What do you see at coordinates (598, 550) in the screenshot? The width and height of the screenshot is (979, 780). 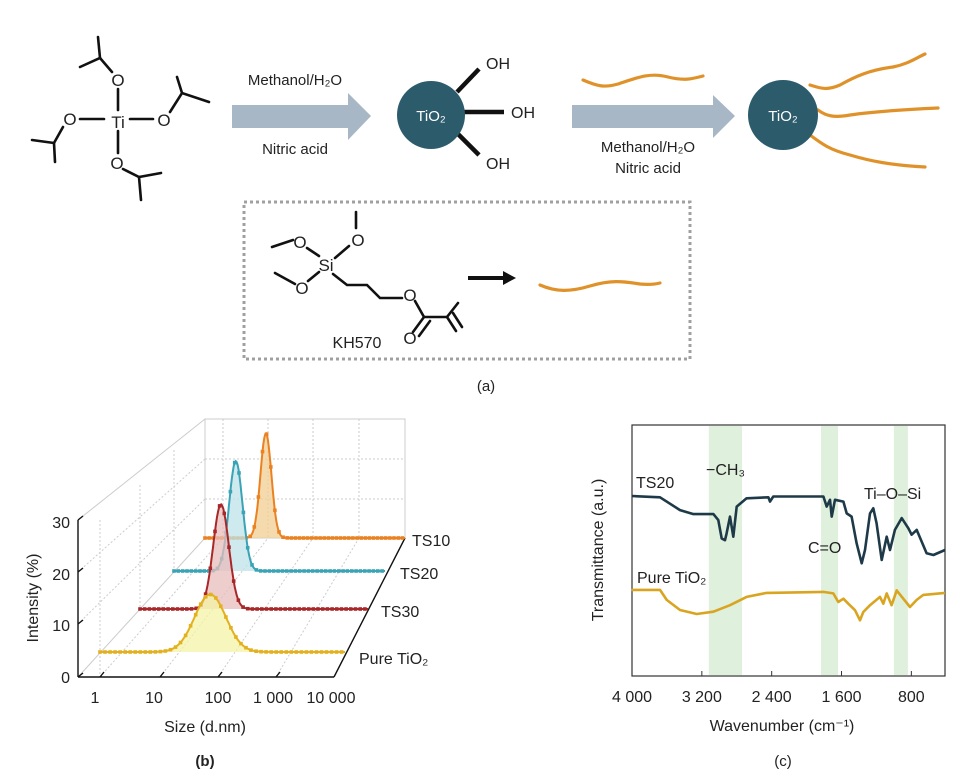 I see `y-axis-label: Transmittance (a.u.)` at bounding box center [598, 550].